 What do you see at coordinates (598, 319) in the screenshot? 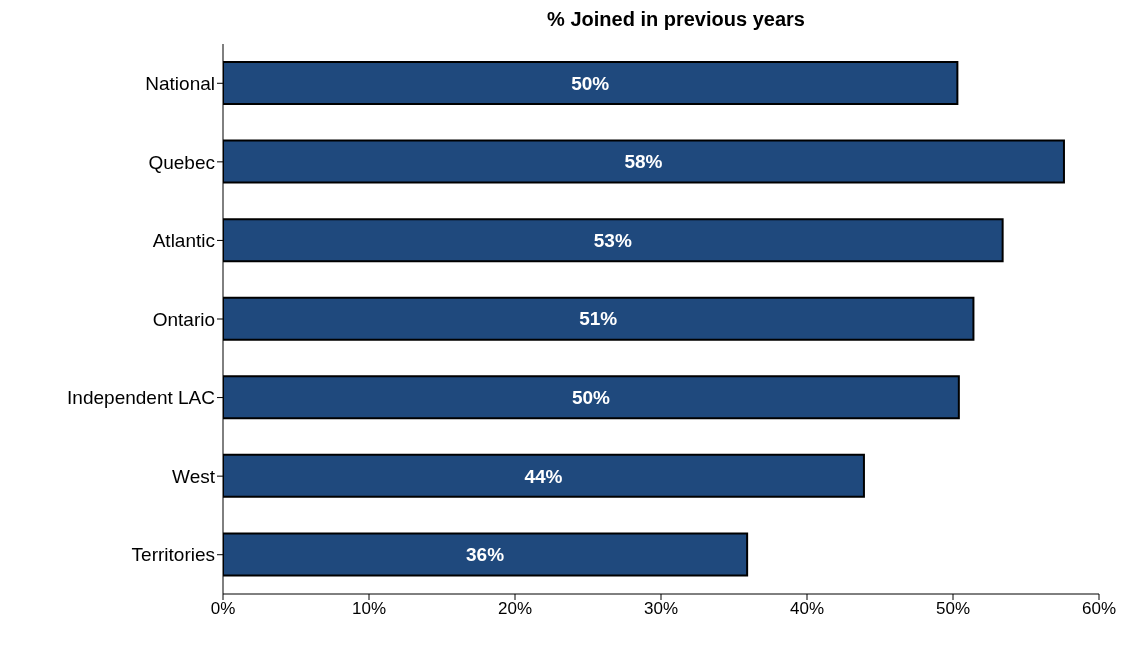
I see `data-label: 51%` at bounding box center [598, 319].